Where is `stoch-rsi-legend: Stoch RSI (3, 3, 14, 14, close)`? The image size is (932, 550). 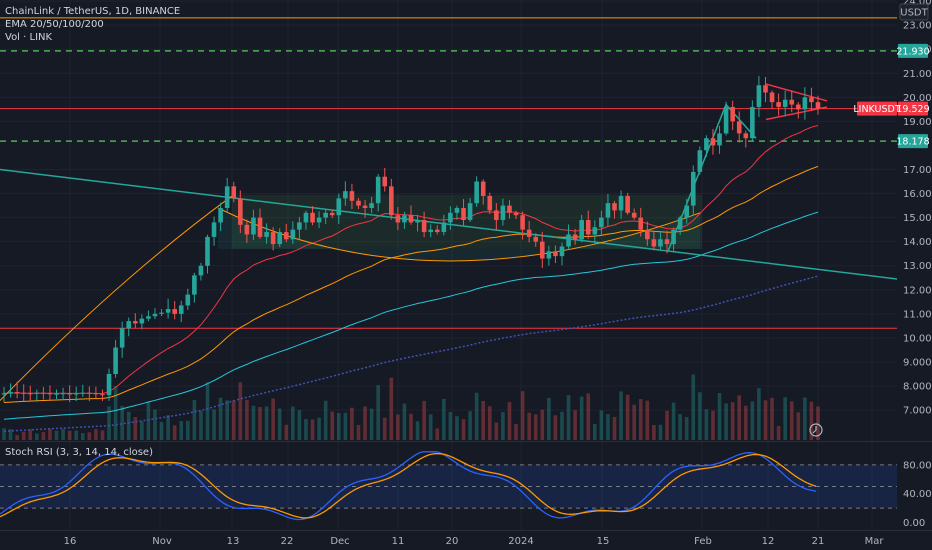
stoch-rsi-legend: Stoch RSI (3, 3, 14, 14, close) is located at coordinates (79, 452).